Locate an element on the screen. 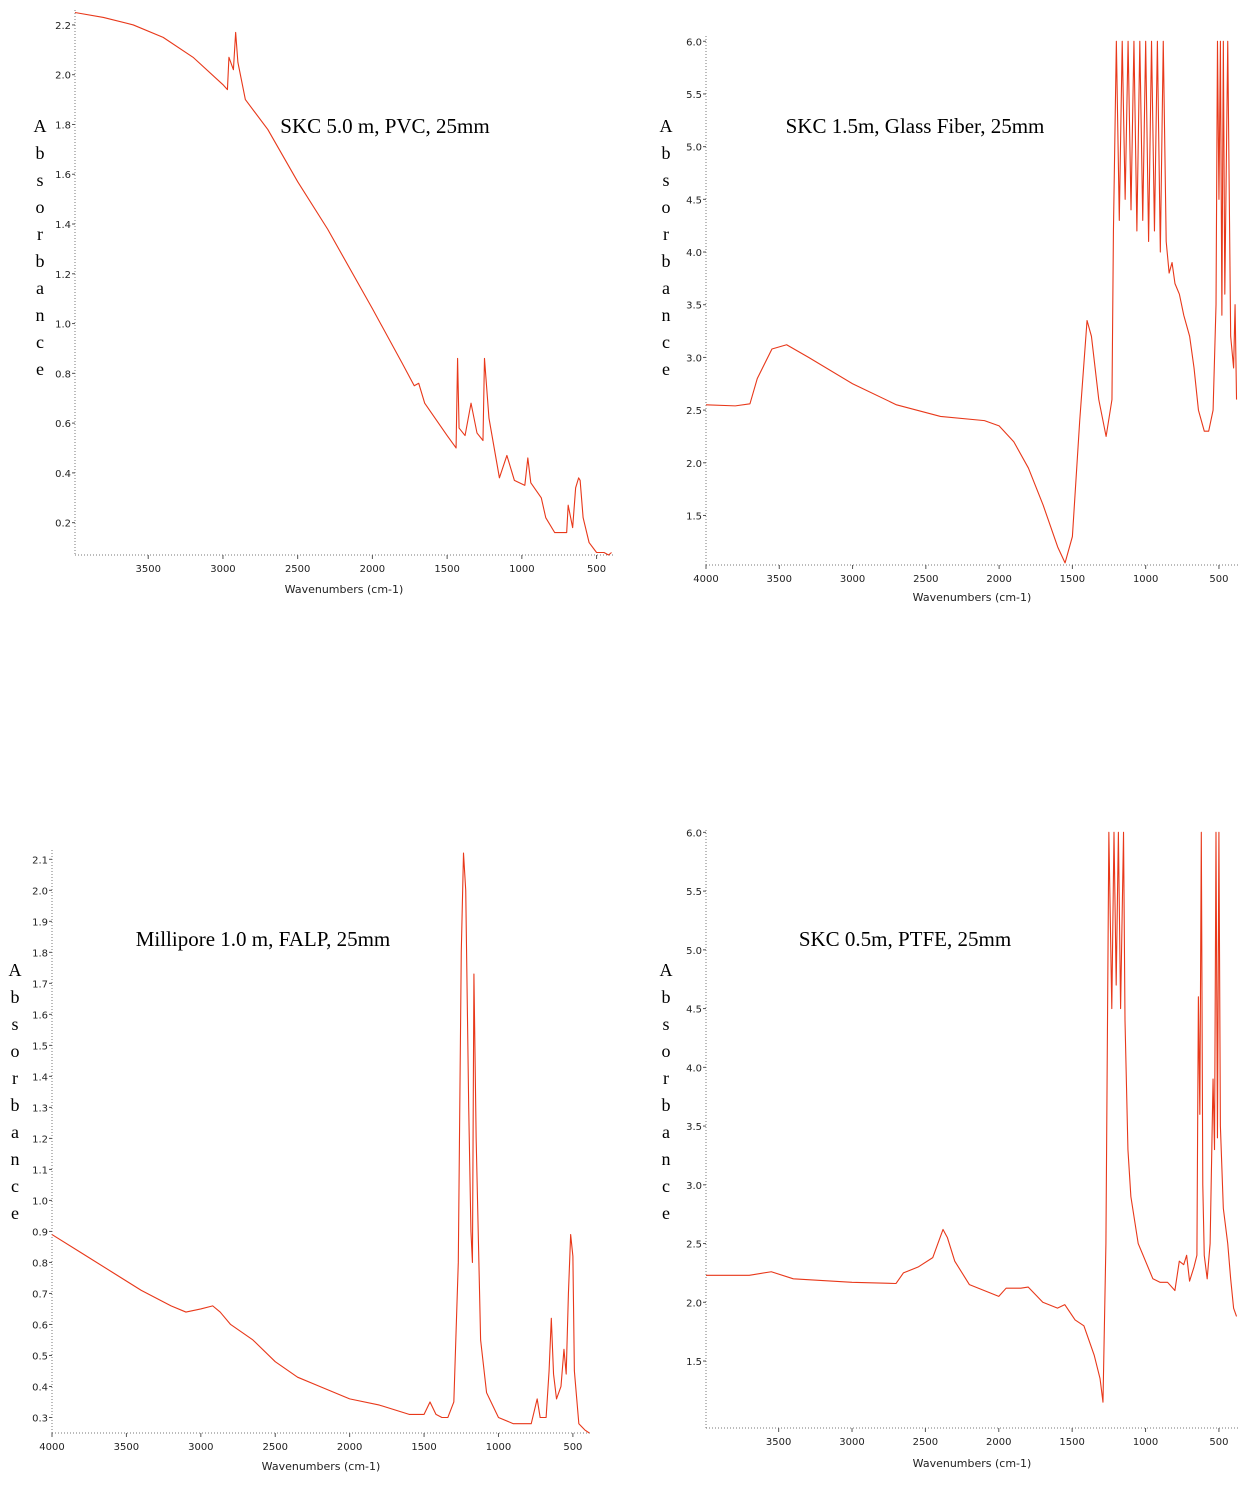  y-tick-label: 0.3 is located at coordinates (40, 1418).